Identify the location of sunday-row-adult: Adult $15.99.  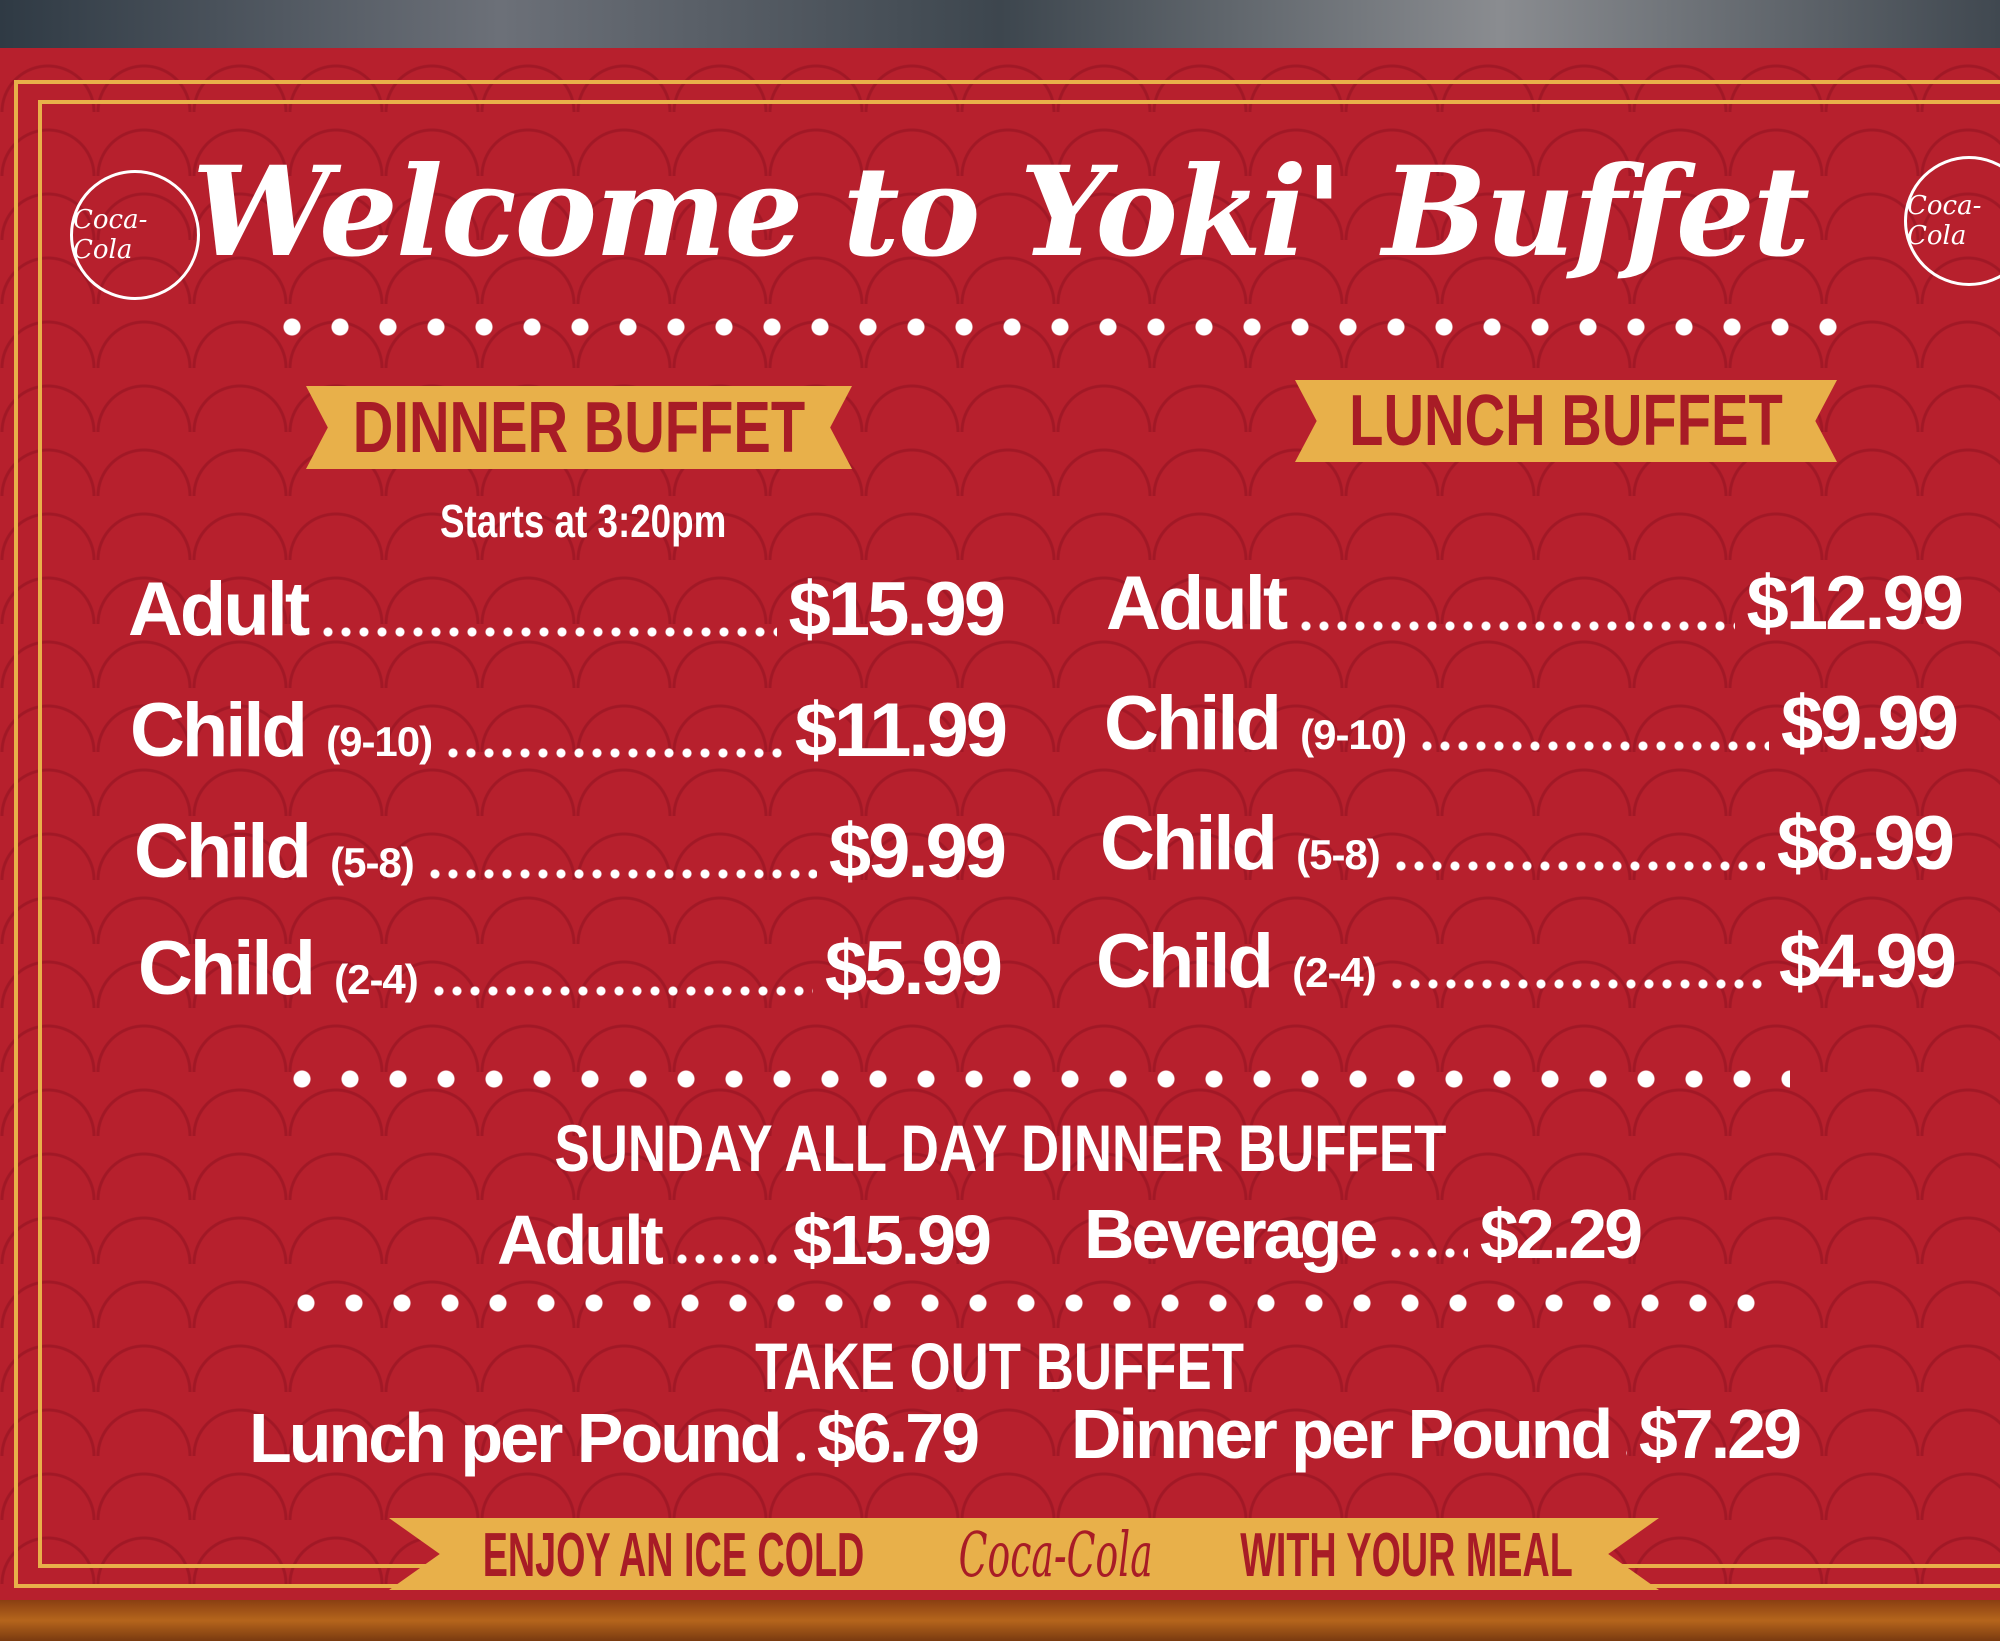
(744, 1240).